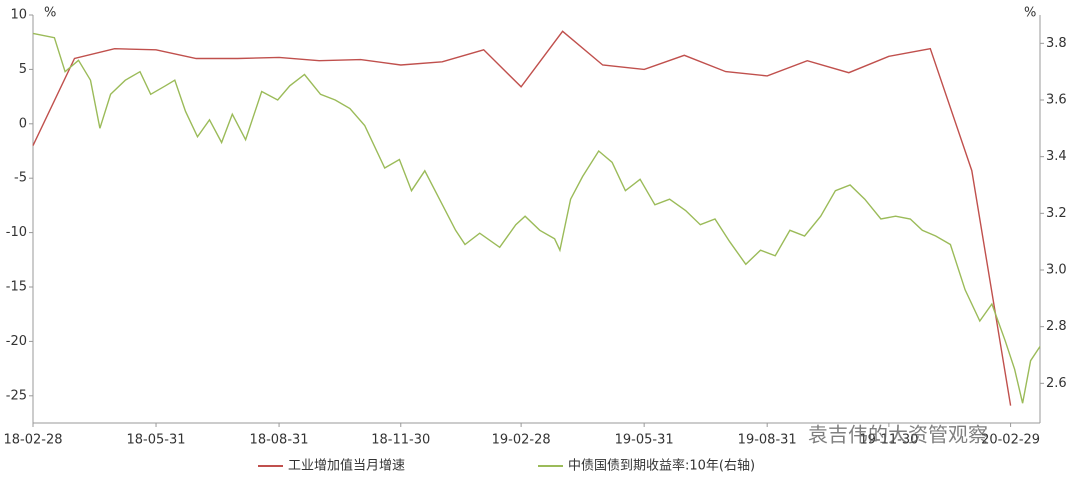  What do you see at coordinates (16, 341) in the screenshot?
I see `y-tick-label: -20` at bounding box center [16, 341].